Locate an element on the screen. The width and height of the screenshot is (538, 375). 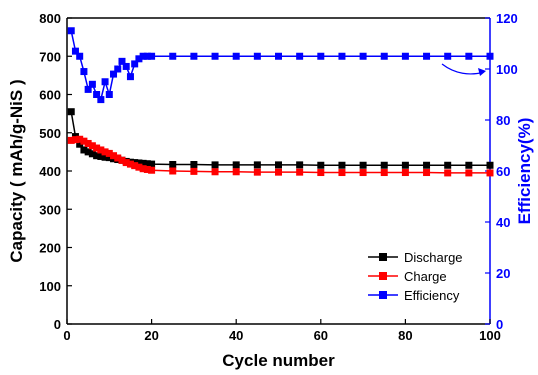
y-tick-label: 500 is located at coordinates (50, 133).